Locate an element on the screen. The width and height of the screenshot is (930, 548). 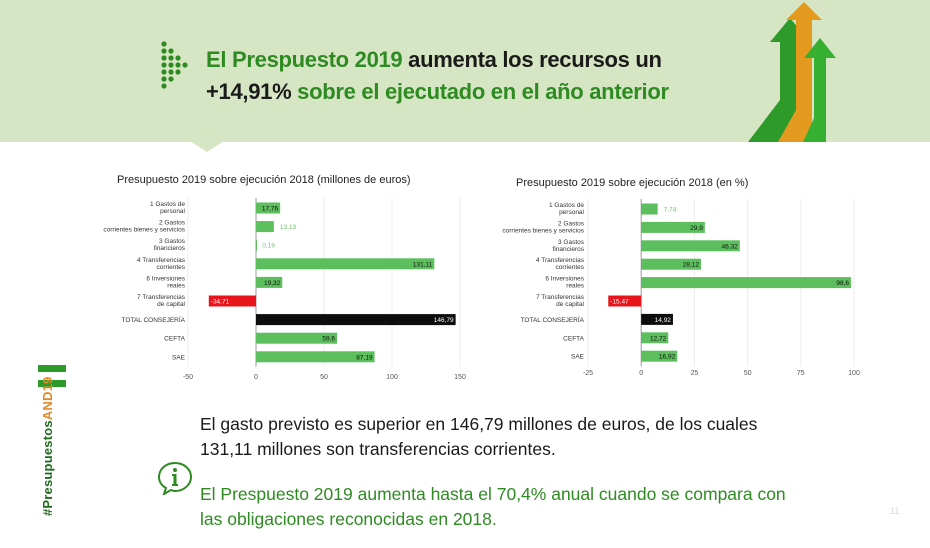
banner-notch is located at coordinates (207, 146).